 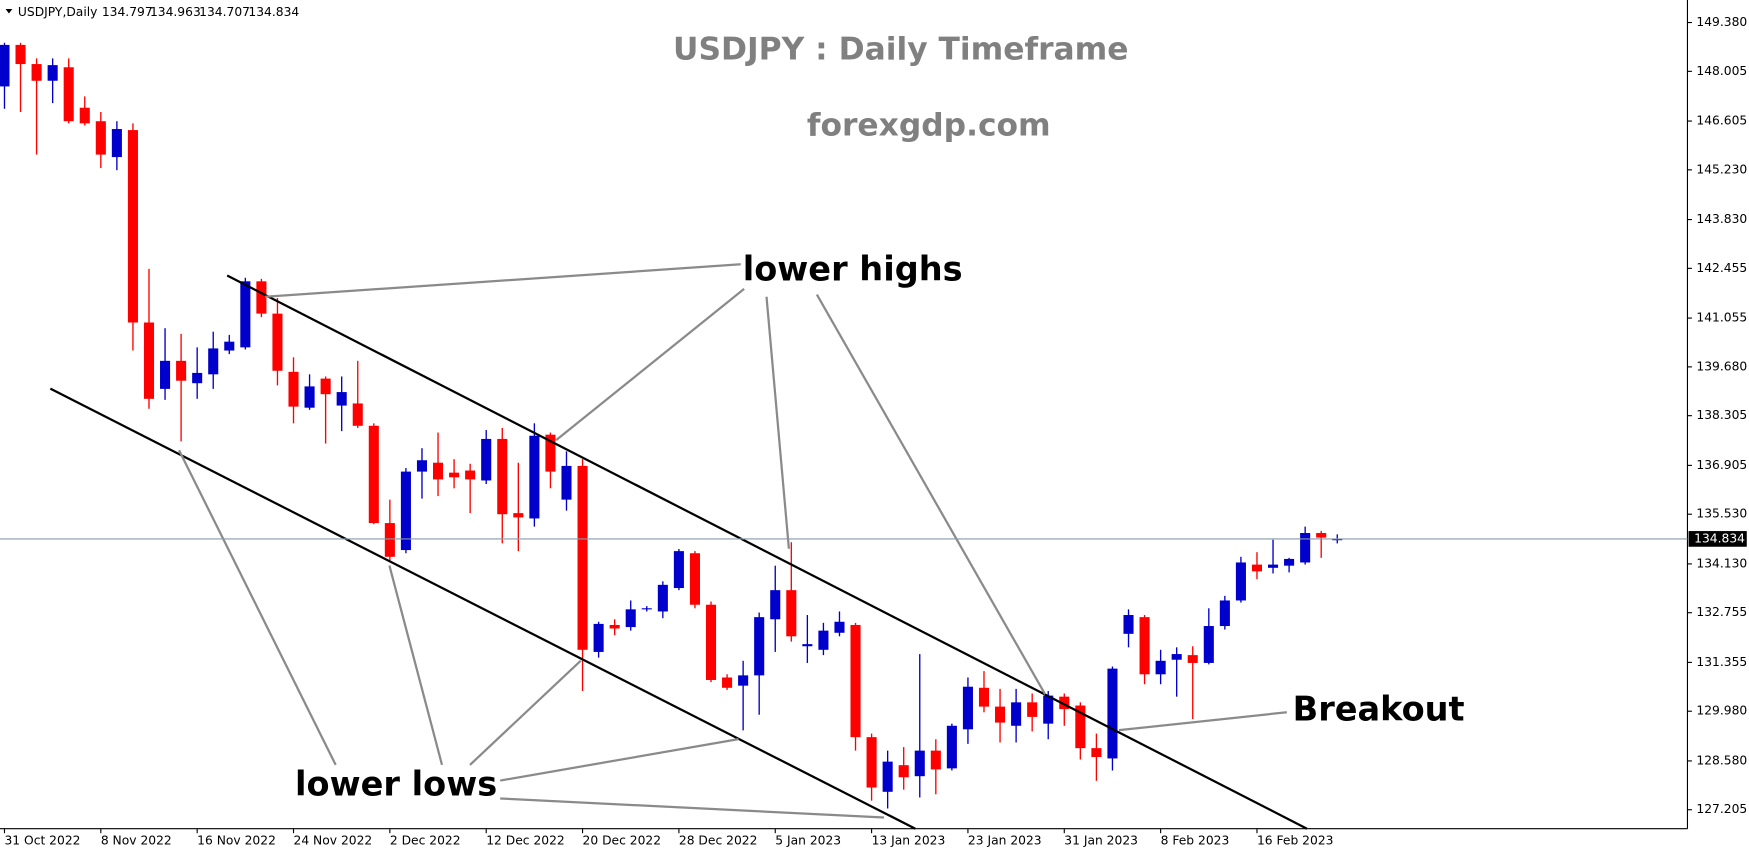 What do you see at coordinates (1721, 711) in the screenshot?
I see `y-tick-label: 129.980` at bounding box center [1721, 711].